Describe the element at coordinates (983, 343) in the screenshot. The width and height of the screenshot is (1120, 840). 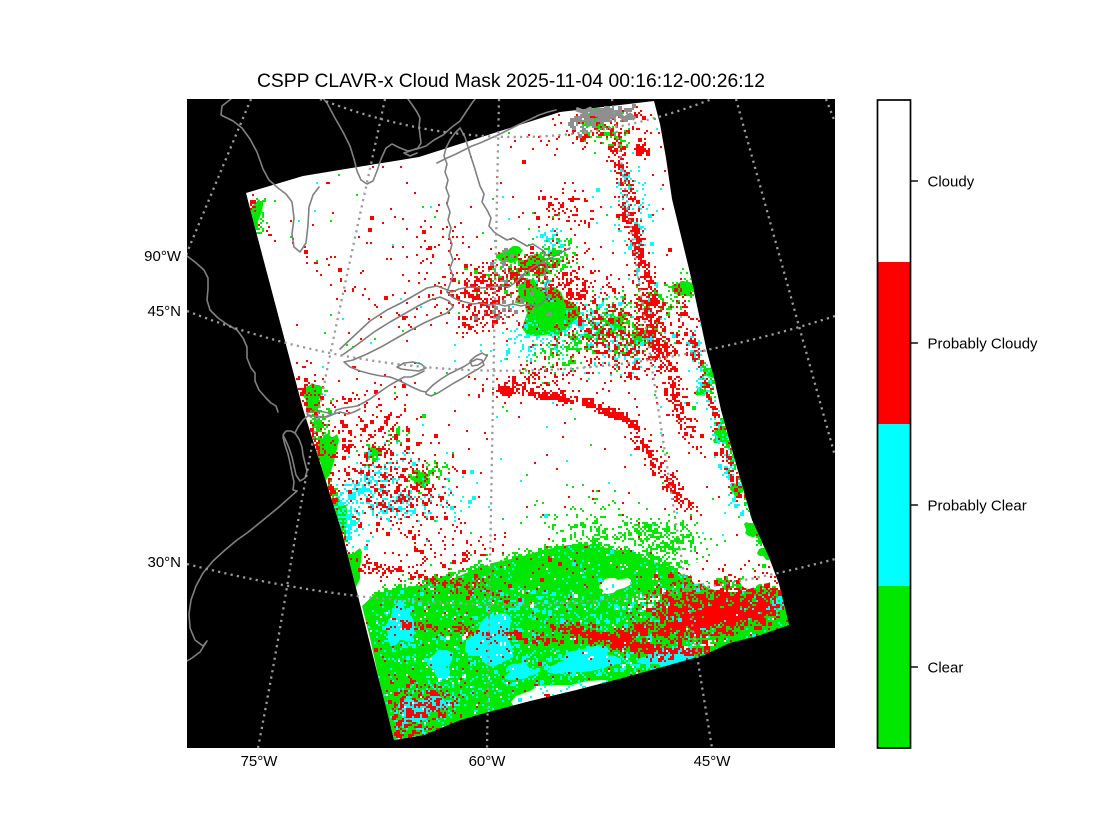
I see `svg-text: Probably Cloudy` at that location.